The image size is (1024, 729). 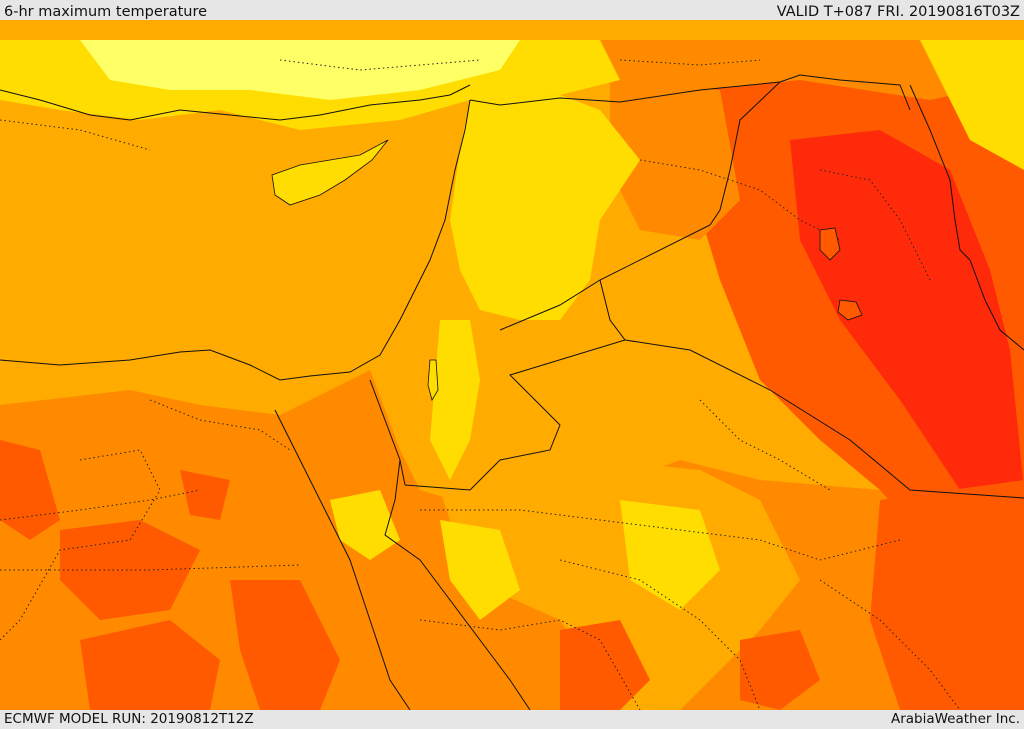 What do you see at coordinates (455, 400) in the screenshot?
I see `temp-zone-jordan-valley-yellow` at bounding box center [455, 400].